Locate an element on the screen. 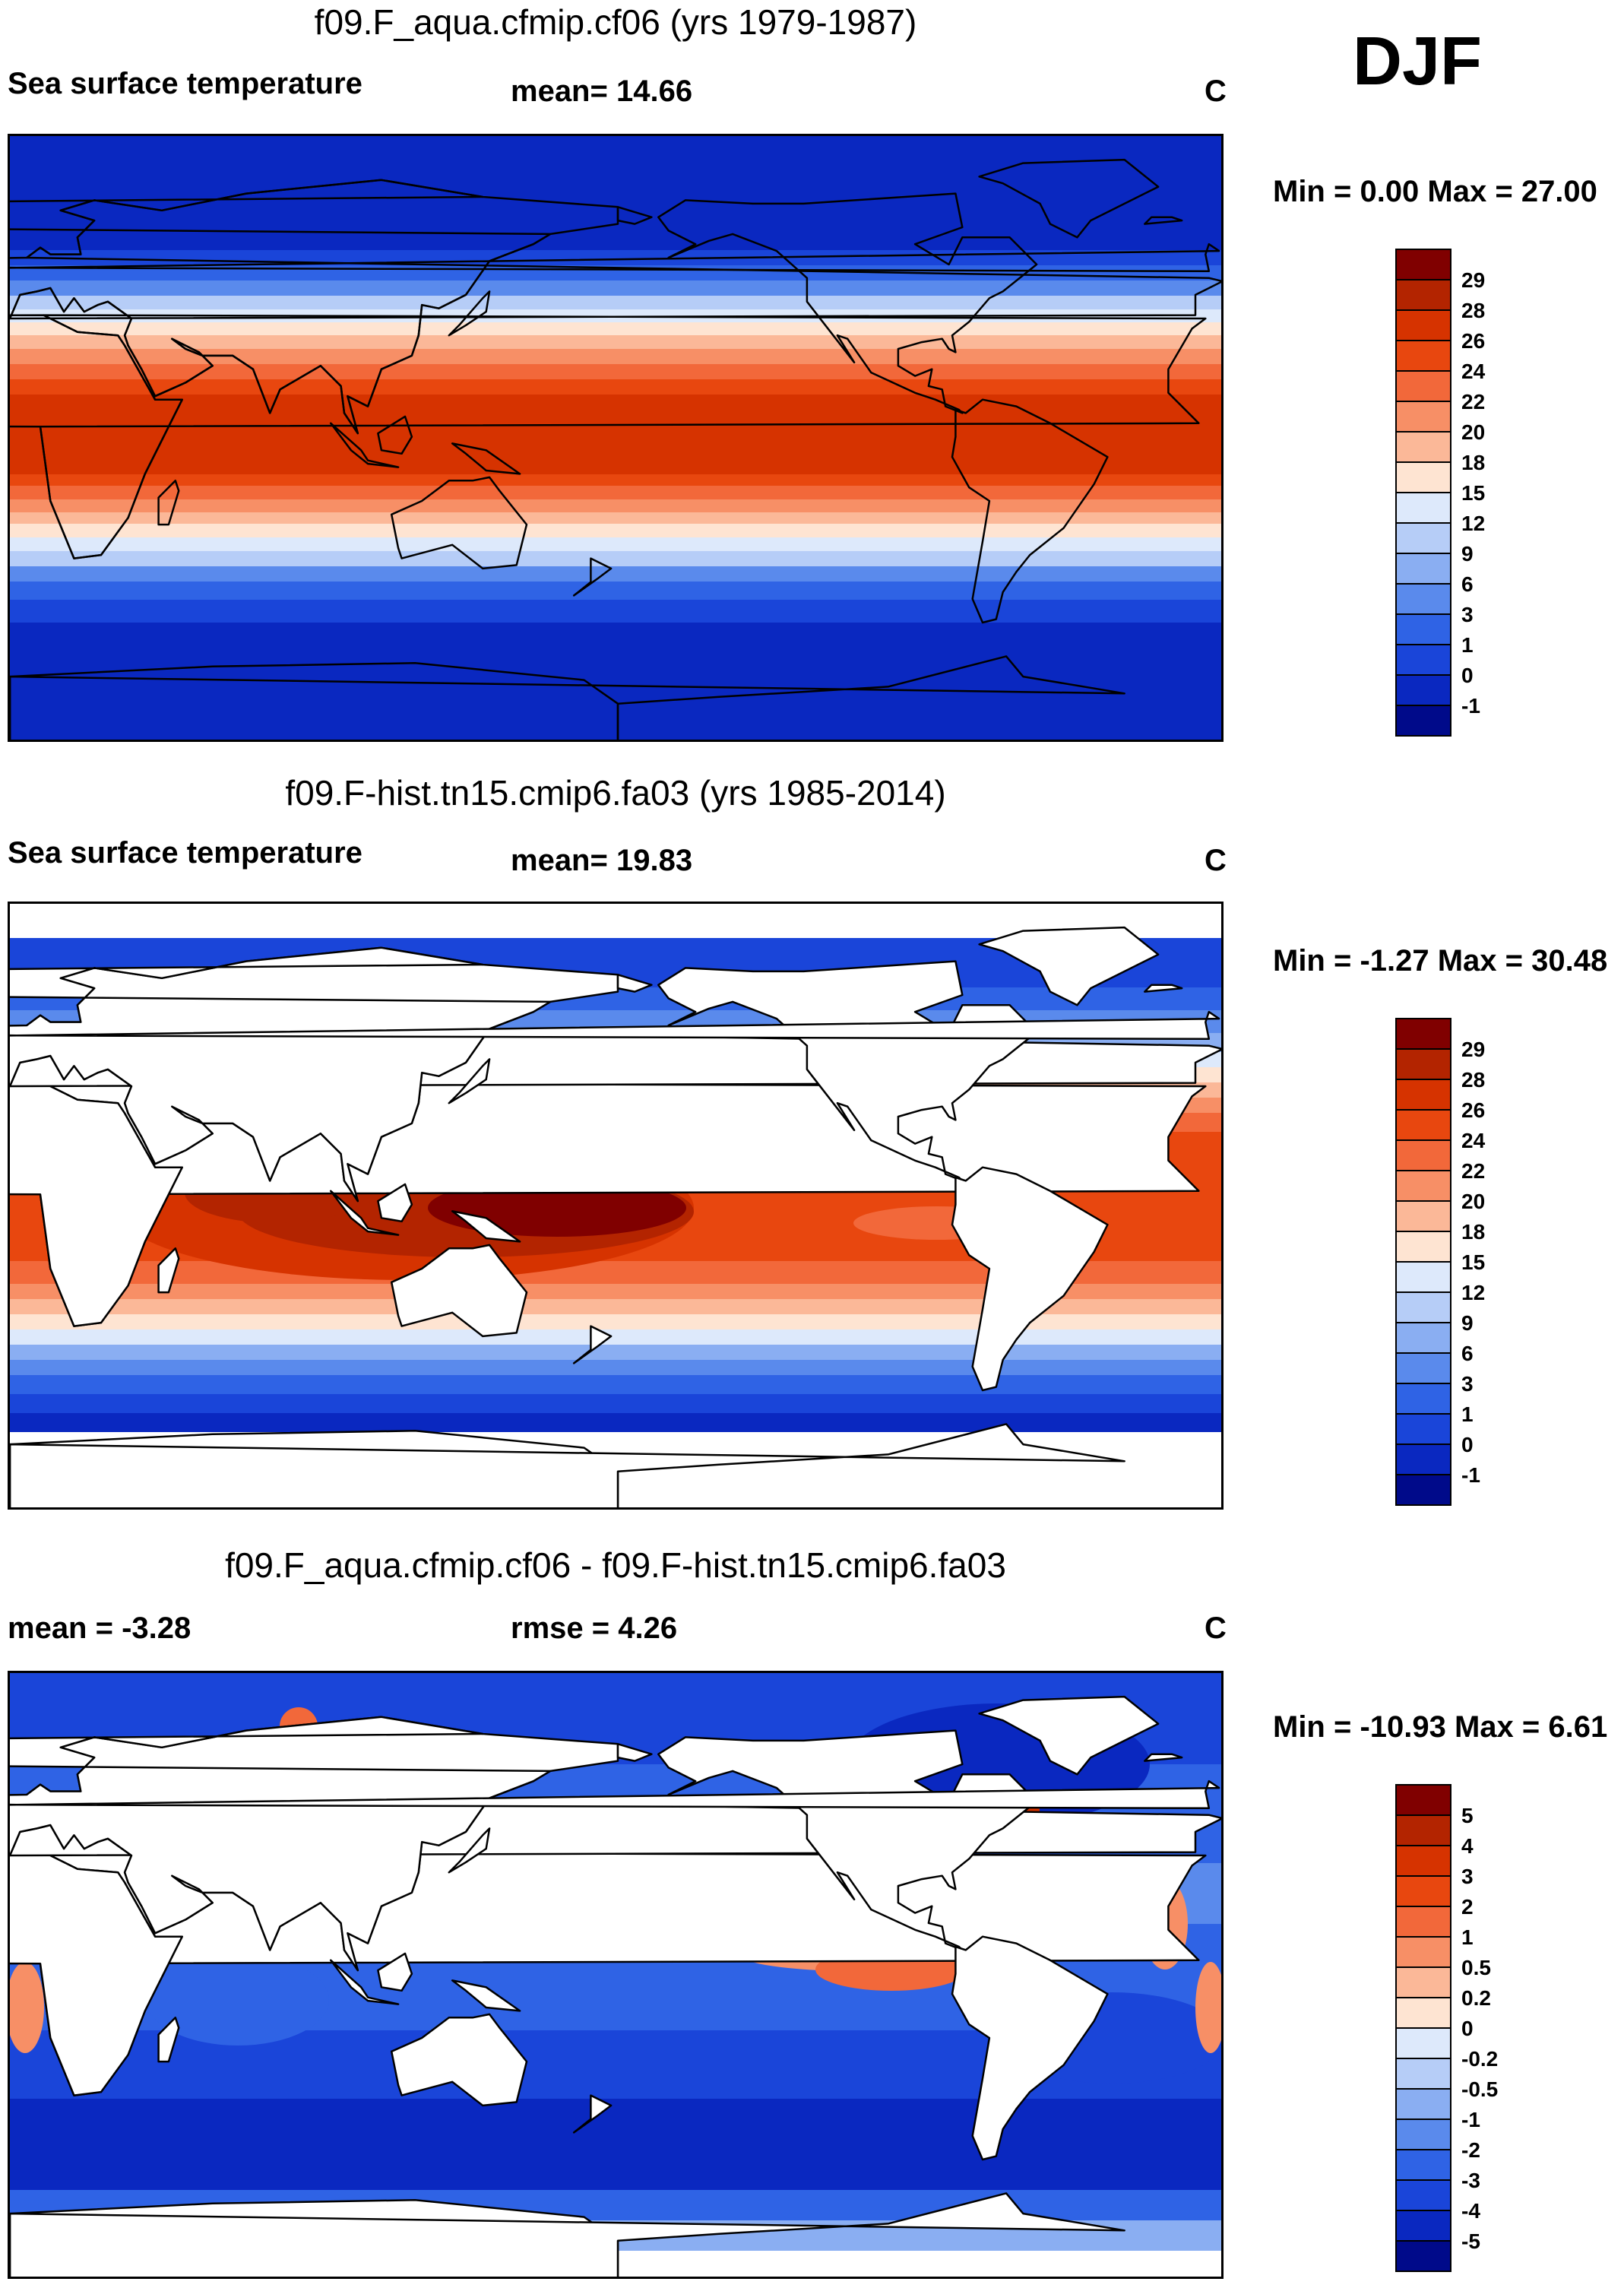 The image size is (1624, 2288). panel-1-colorbar: 29 28 26 24 22 20 18 15 12 9 6 3 1 0 -1 is located at coordinates (1471, 495).